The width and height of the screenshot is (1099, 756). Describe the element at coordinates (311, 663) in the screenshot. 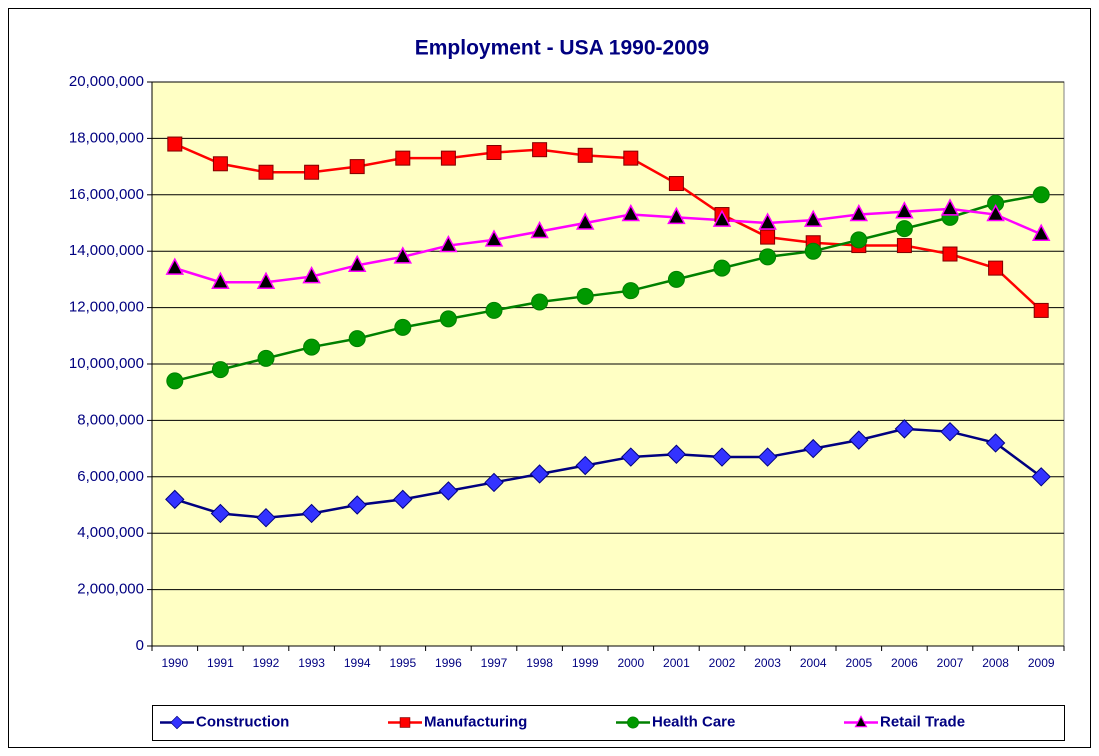

I see `x-tick-label: 1993` at that location.